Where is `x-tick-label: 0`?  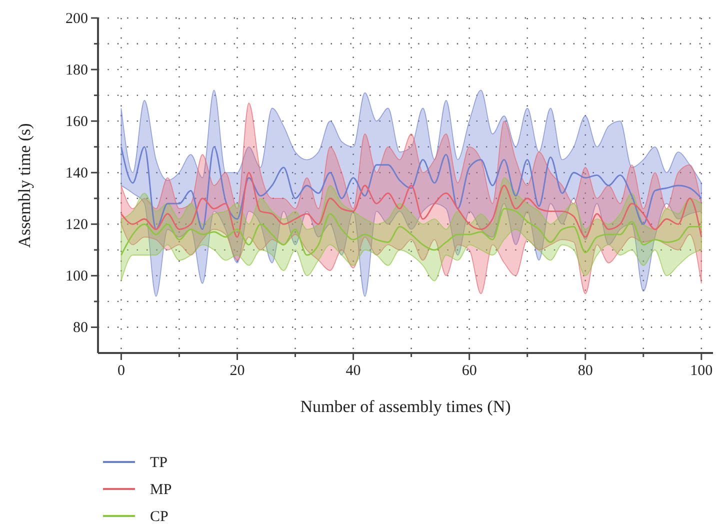 x-tick-label: 0 is located at coordinates (121, 371).